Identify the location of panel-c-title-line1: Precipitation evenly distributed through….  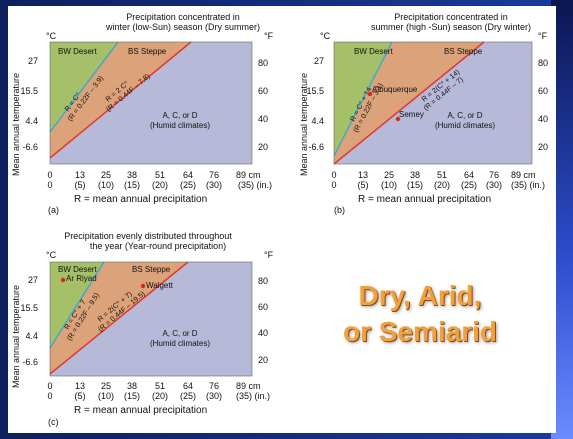
(148, 236).